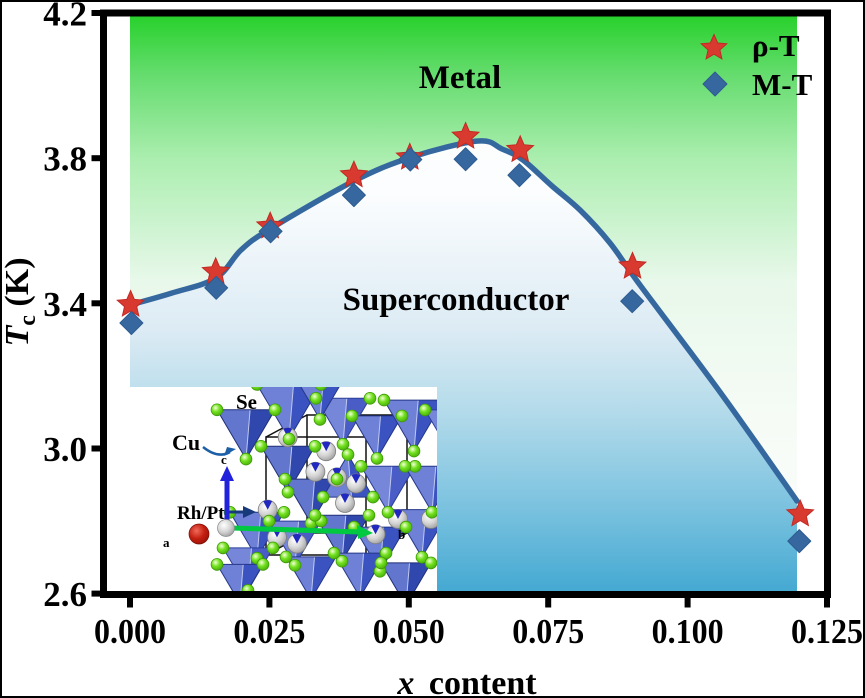 This screenshot has width=865, height=698. I want to click on svg-text: M-T, so click(782, 84).